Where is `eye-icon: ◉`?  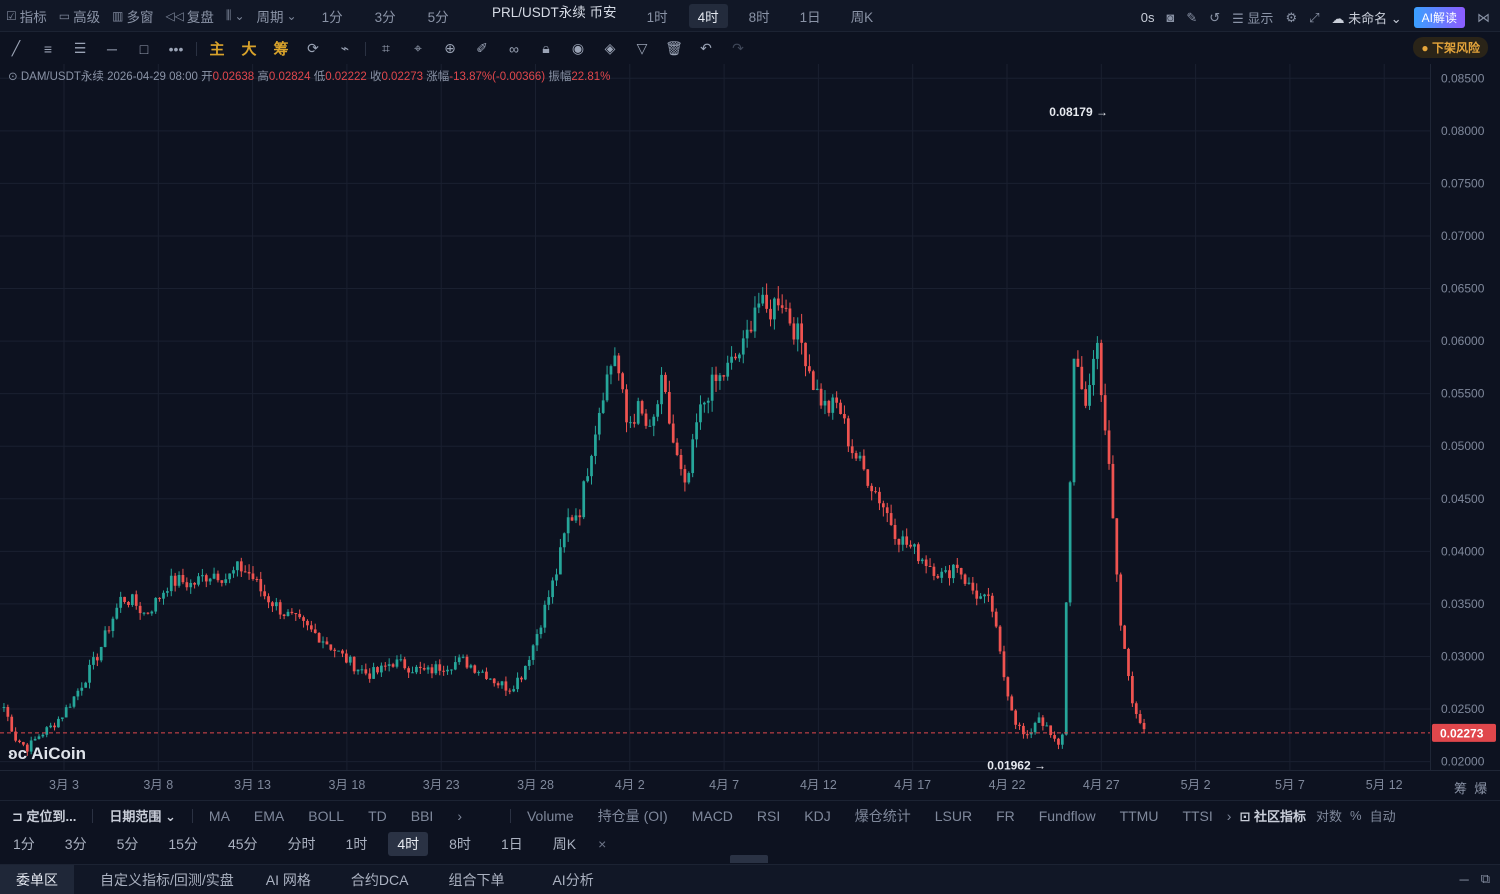
eye-icon: ◉ is located at coordinates (578, 48).